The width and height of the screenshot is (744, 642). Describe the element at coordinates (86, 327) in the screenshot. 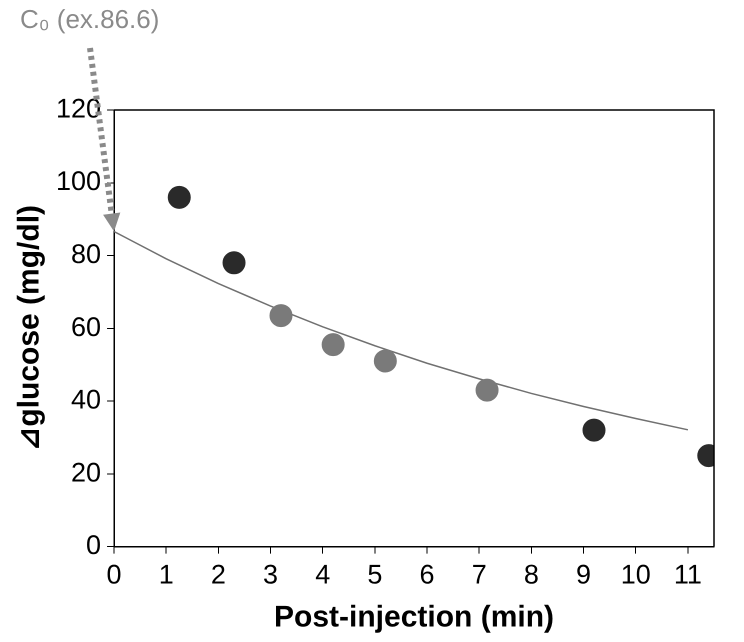

I see `y-tick-label: 60` at that location.